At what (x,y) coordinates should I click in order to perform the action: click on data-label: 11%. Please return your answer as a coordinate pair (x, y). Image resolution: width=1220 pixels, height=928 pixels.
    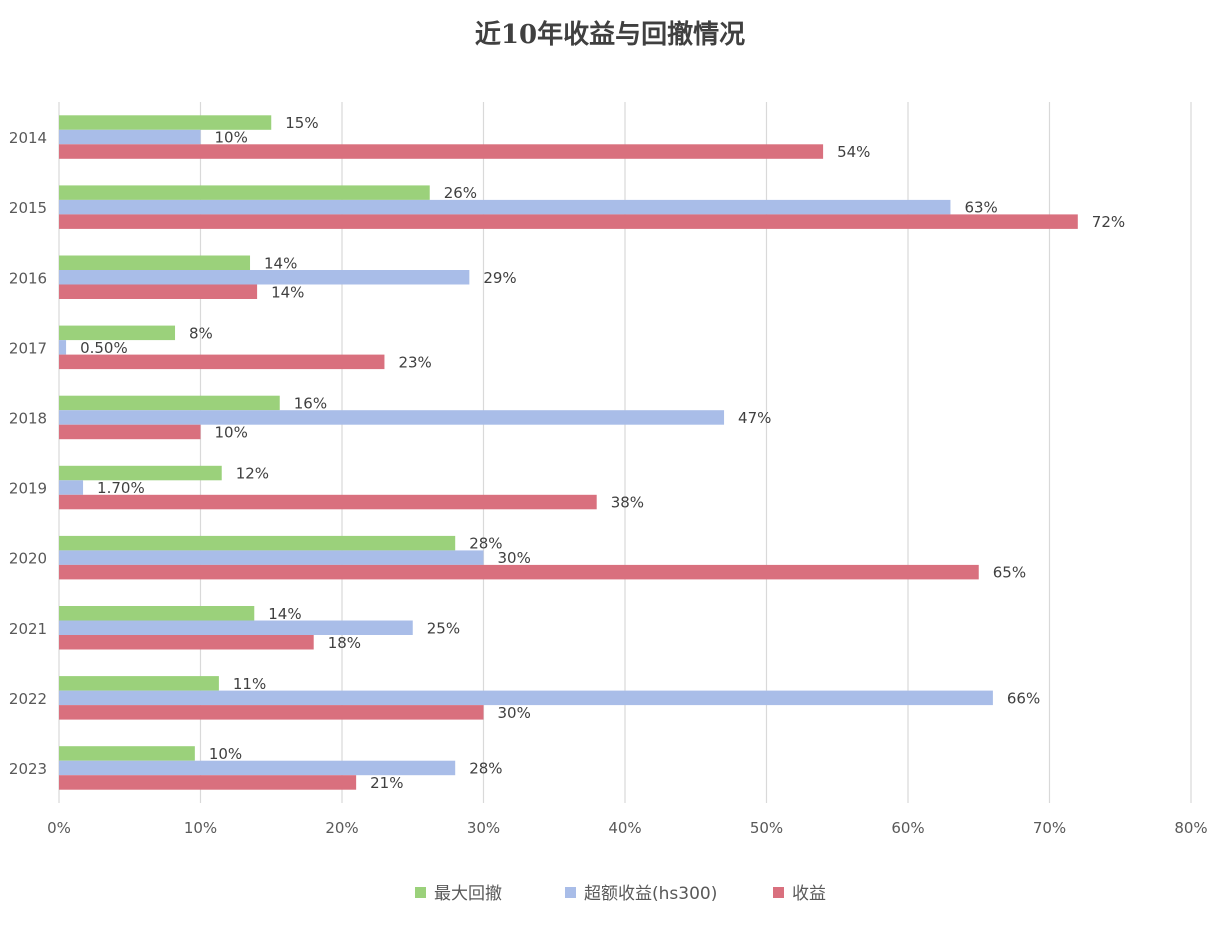
    Looking at the image, I should click on (249, 684).